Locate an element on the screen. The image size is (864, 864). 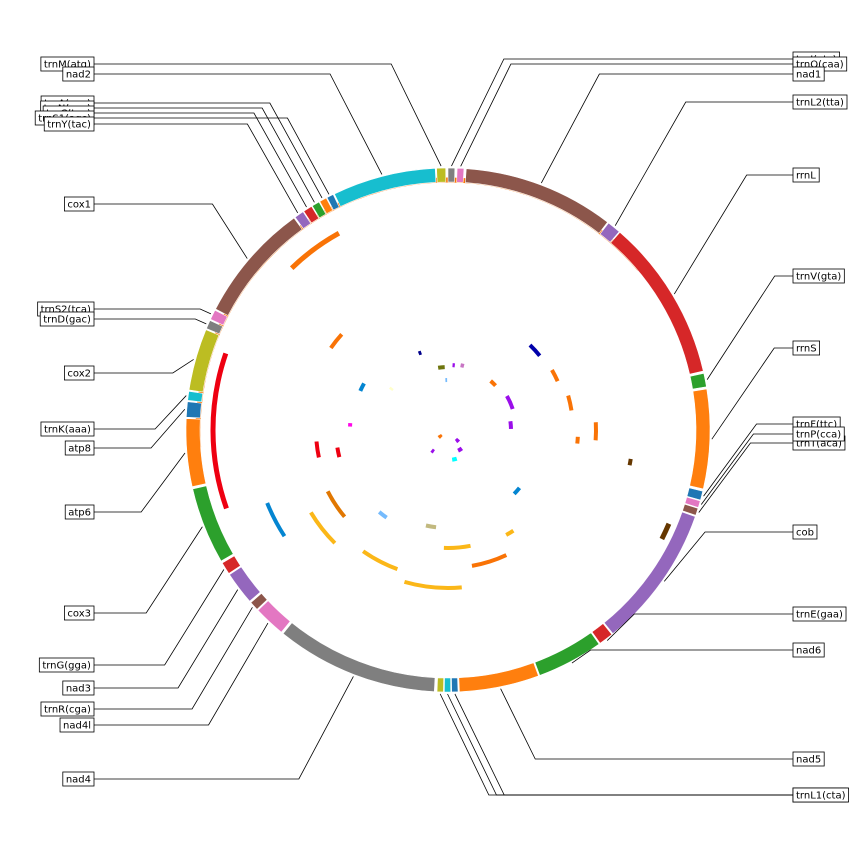
gene-label: trnP(cca) is located at coordinates (818, 434).